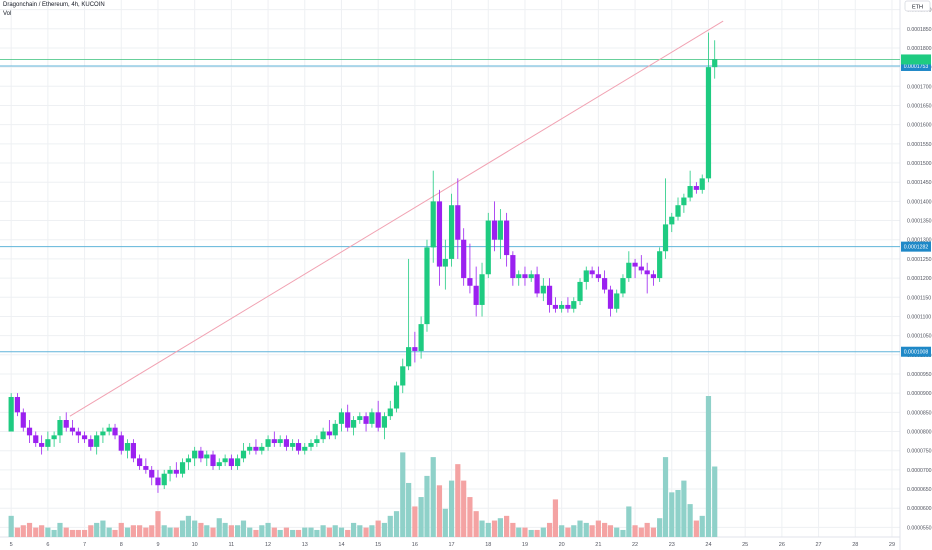 The height and width of the screenshot is (550, 932). What do you see at coordinates (919, 222) in the screenshot?
I see `y-tick-label: 0.0001350` at bounding box center [919, 222].